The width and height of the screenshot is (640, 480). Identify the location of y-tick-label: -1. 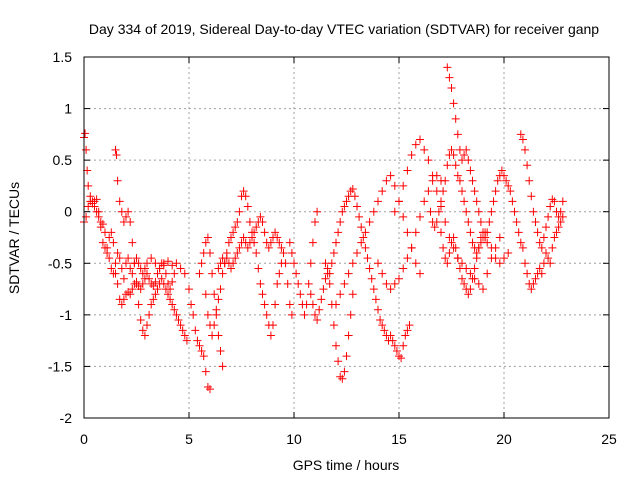
(66, 315).